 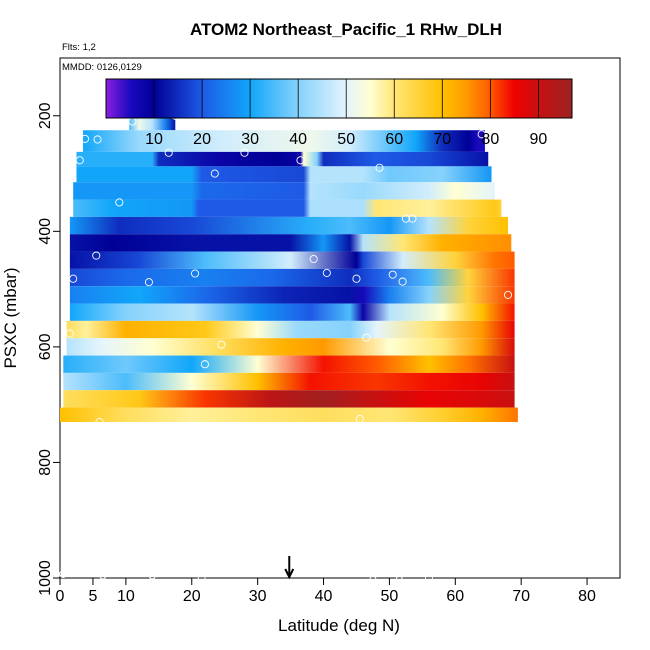 I want to click on x-axis: 0 5 10 20 30 40 50 60 70 80, so click(x=326, y=591).